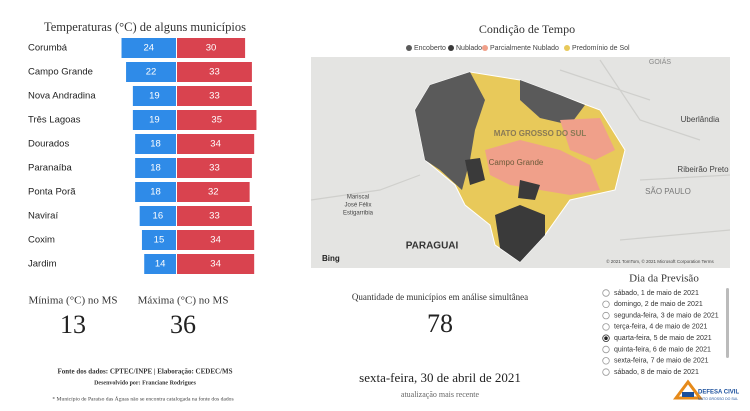  I want to click on category-label: Ponta Porã, so click(52, 192).